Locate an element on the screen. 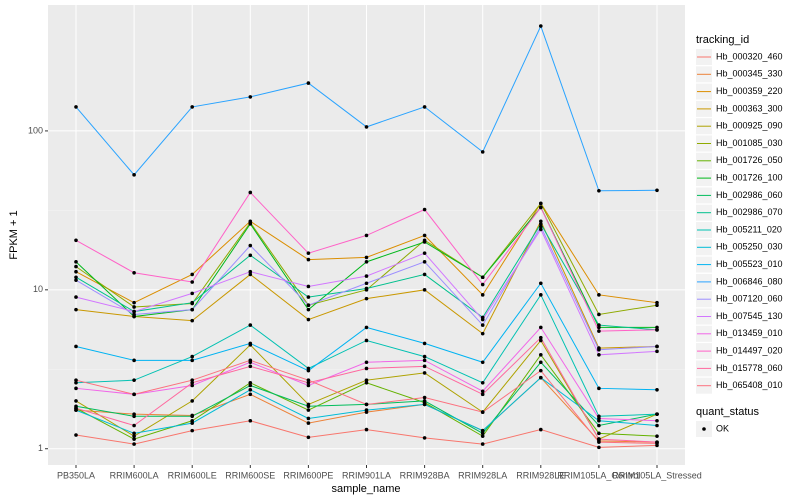 The width and height of the screenshot is (800, 500). x-axis-title: sample_name is located at coordinates (365, 489).